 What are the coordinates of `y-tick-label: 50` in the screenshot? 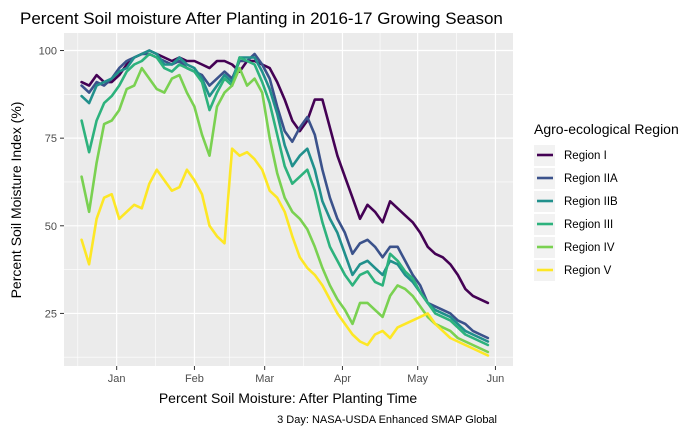 It's located at (51, 227).